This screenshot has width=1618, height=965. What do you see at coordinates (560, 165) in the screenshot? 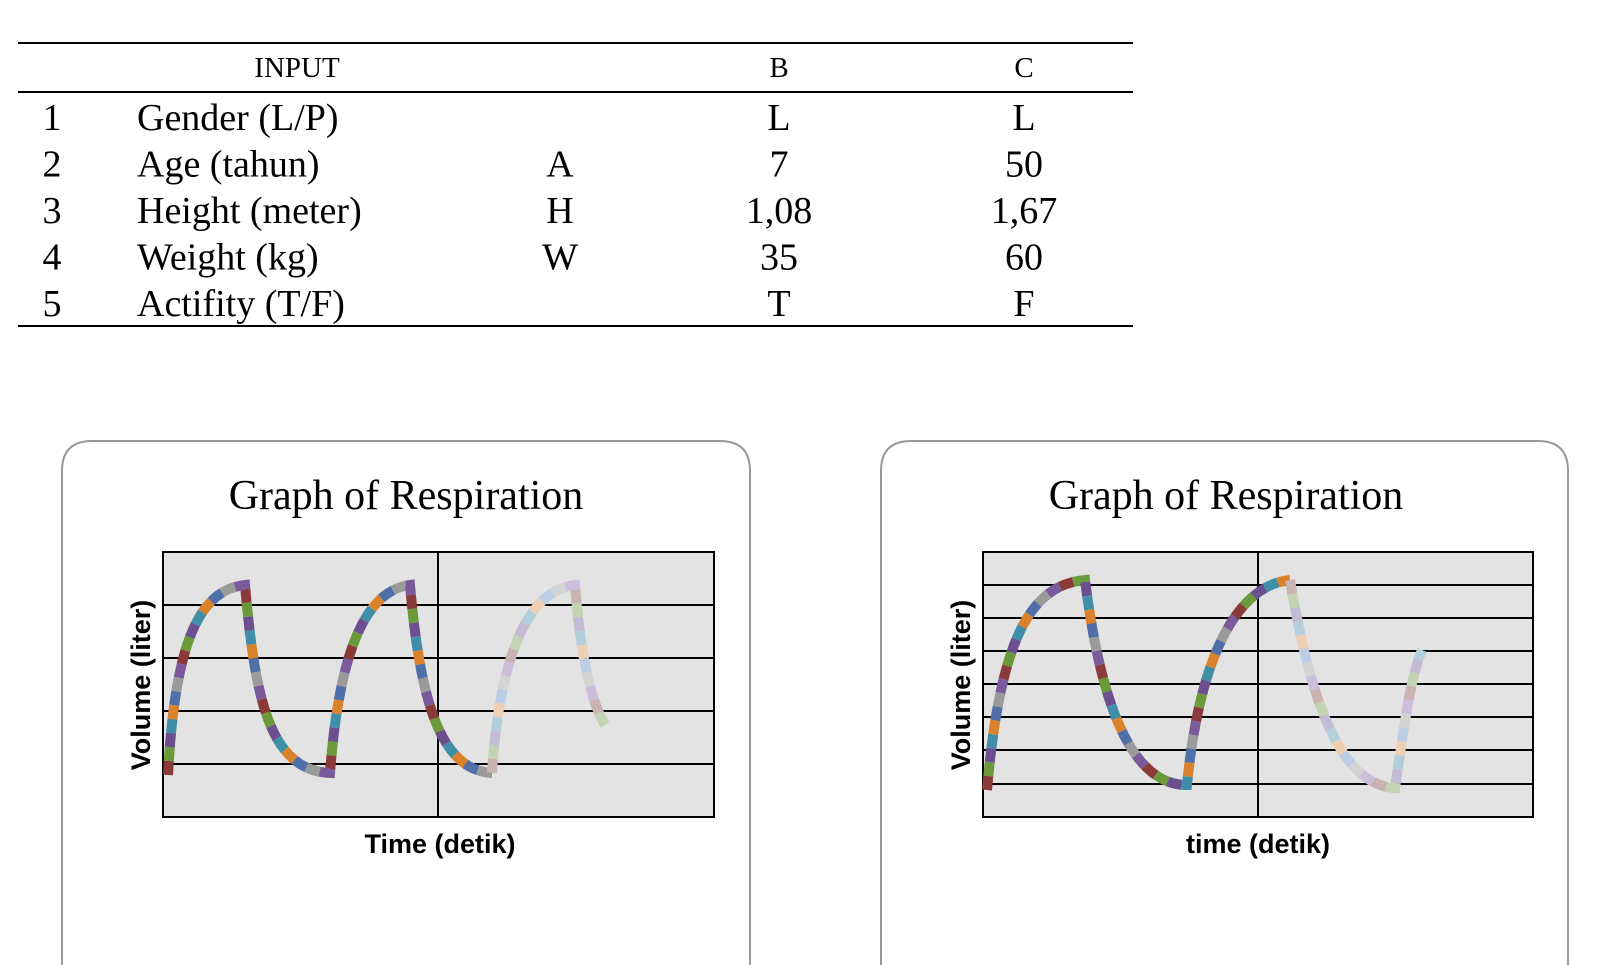
I see `table-cell: A` at bounding box center [560, 165].